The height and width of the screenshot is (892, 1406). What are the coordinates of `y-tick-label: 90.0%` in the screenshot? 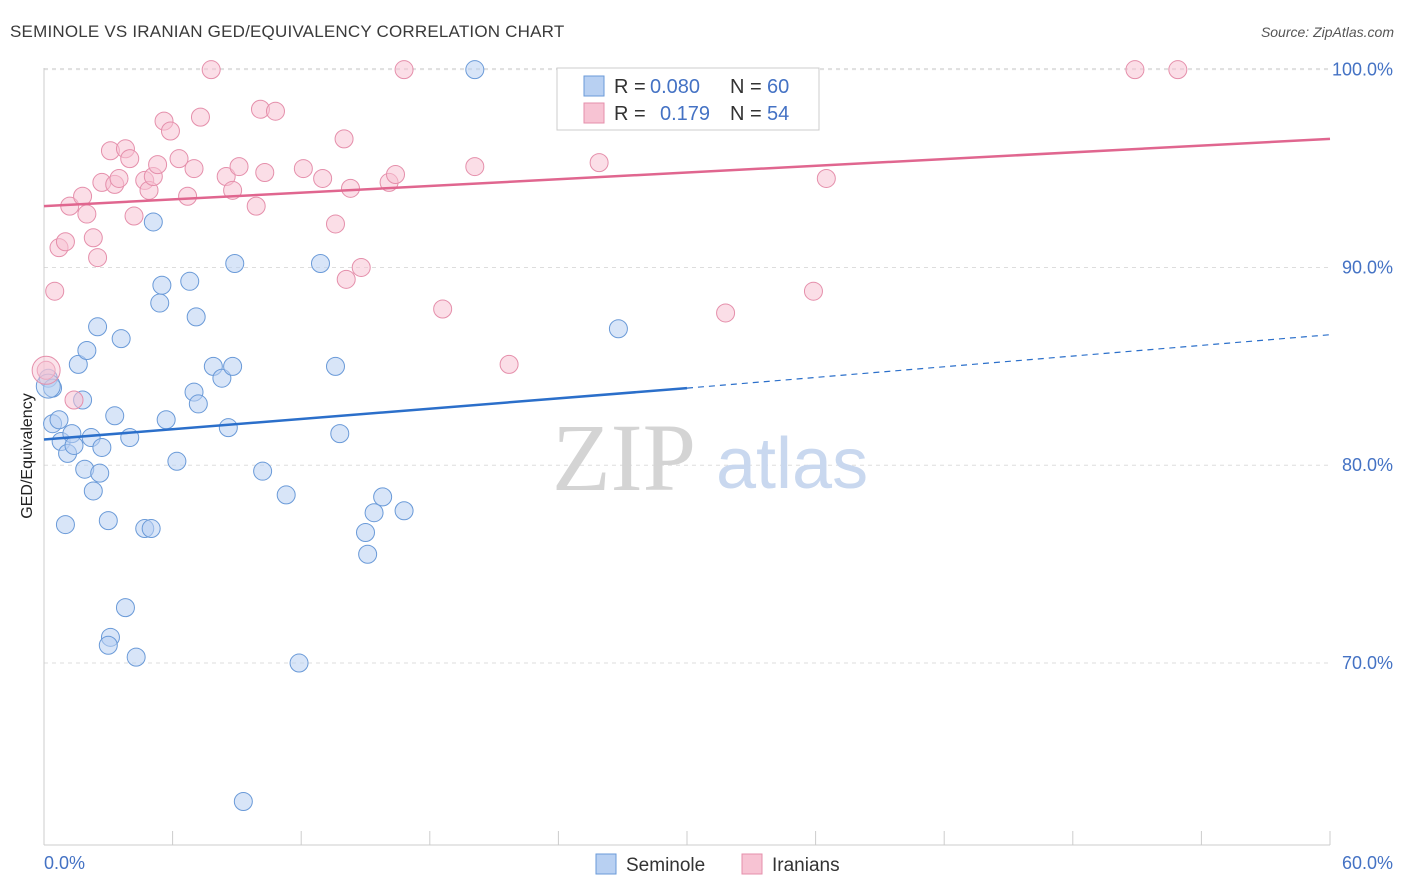 It's located at (1367, 267).